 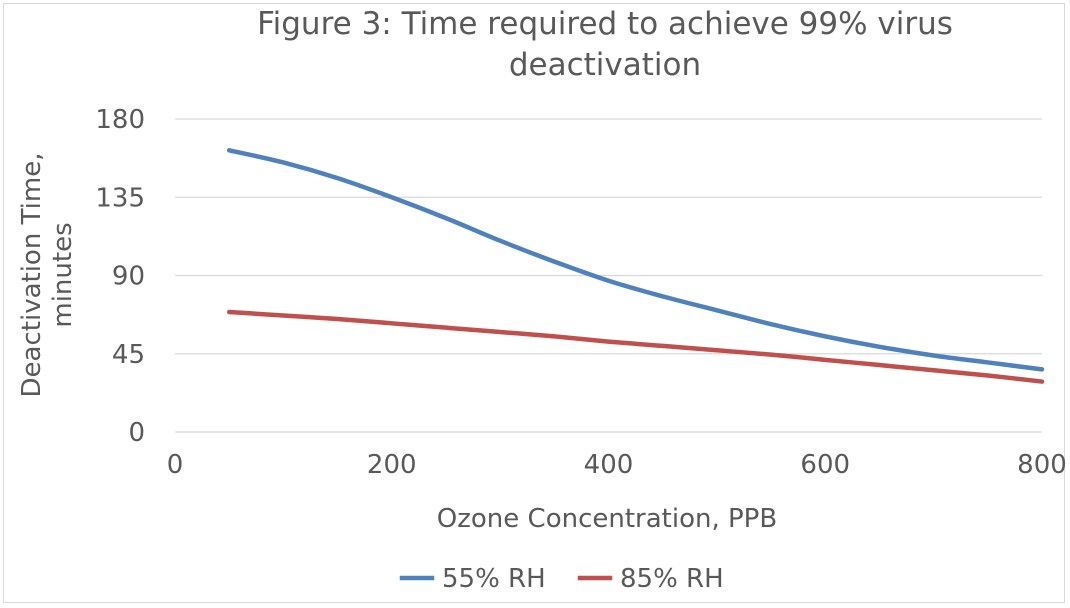 What do you see at coordinates (1042, 465) in the screenshot?
I see `x-tick-label: 800` at bounding box center [1042, 465].